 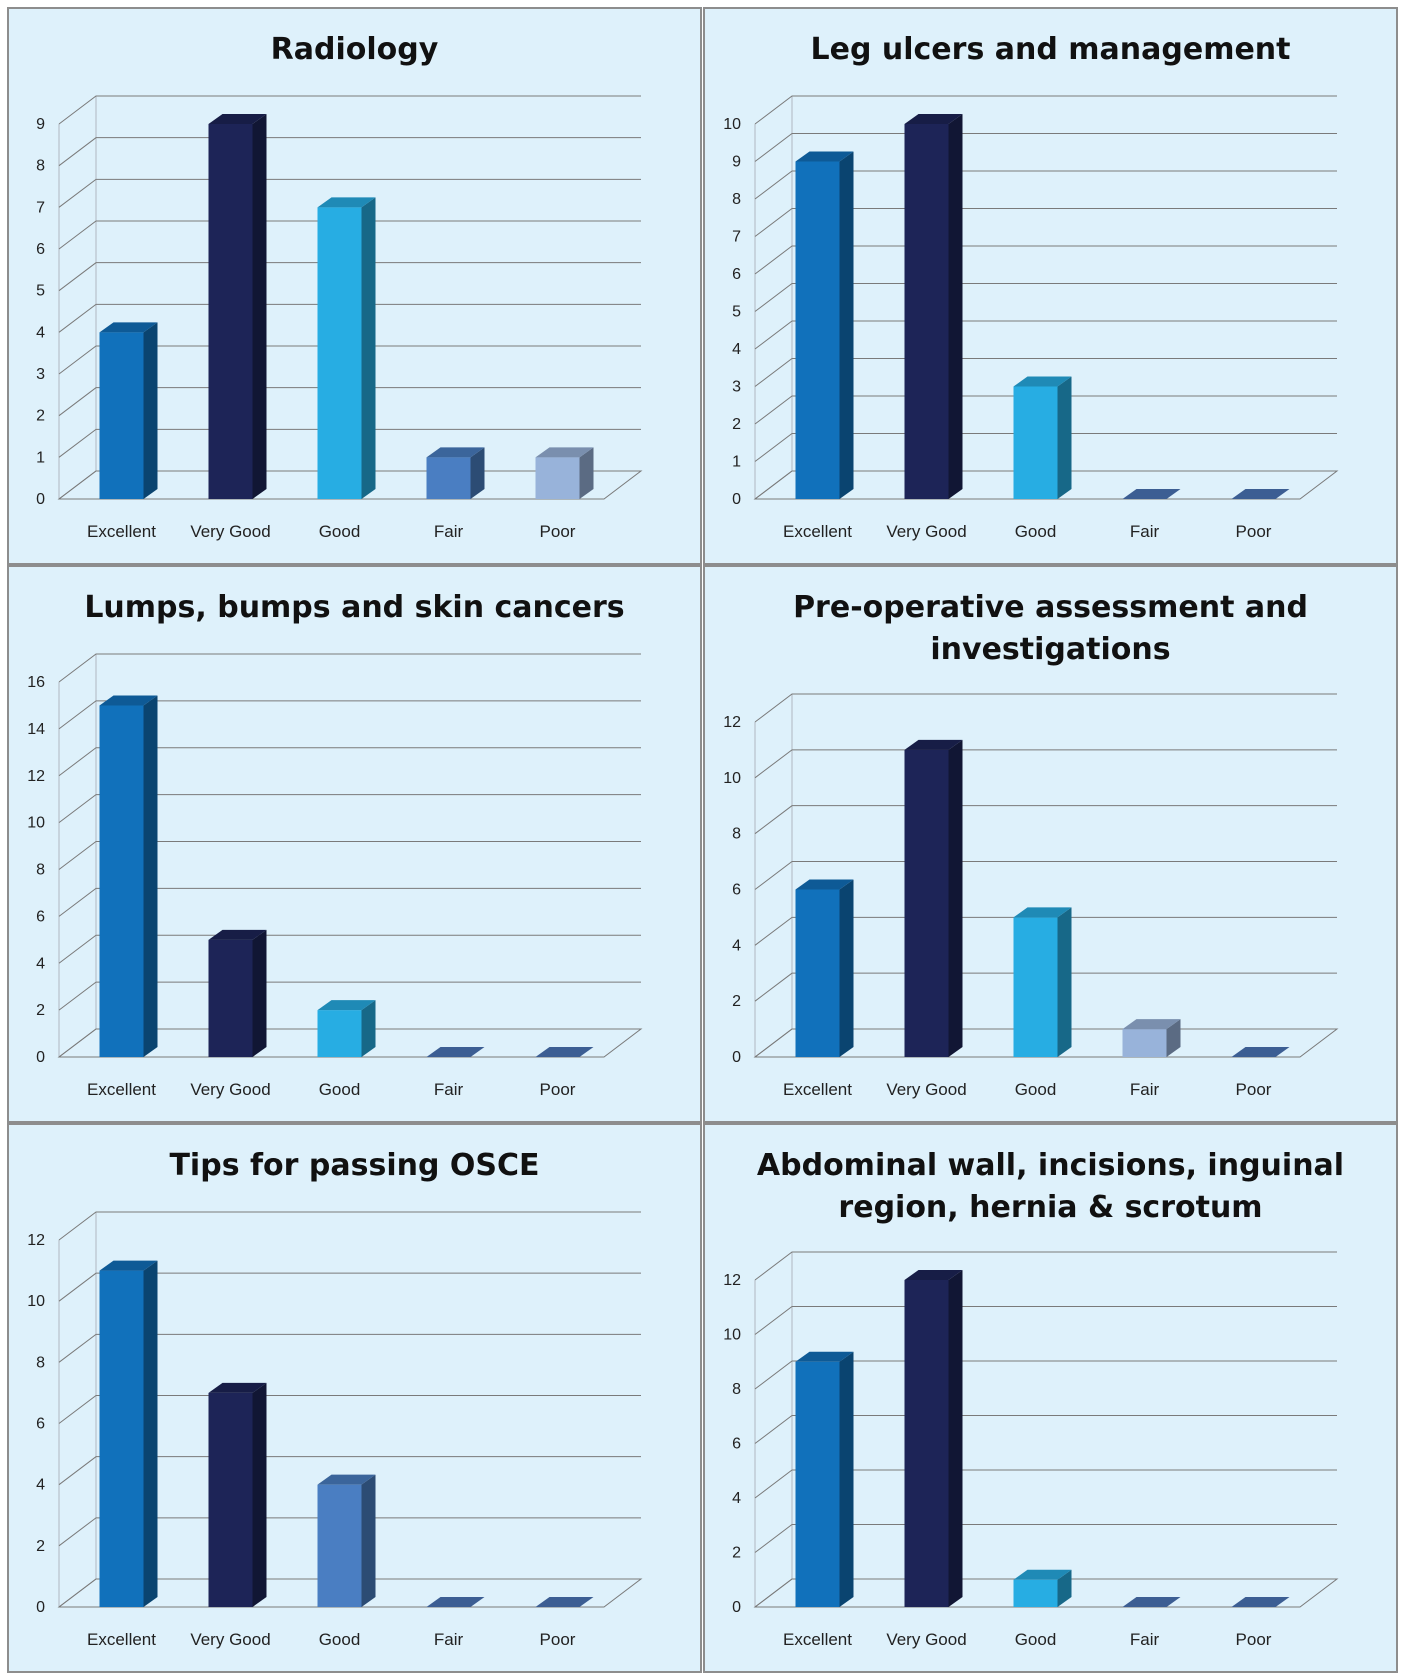 What do you see at coordinates (40, 374) in the screenshot?
I see `y-tick-label: 3` at bounding box center [40, 374].